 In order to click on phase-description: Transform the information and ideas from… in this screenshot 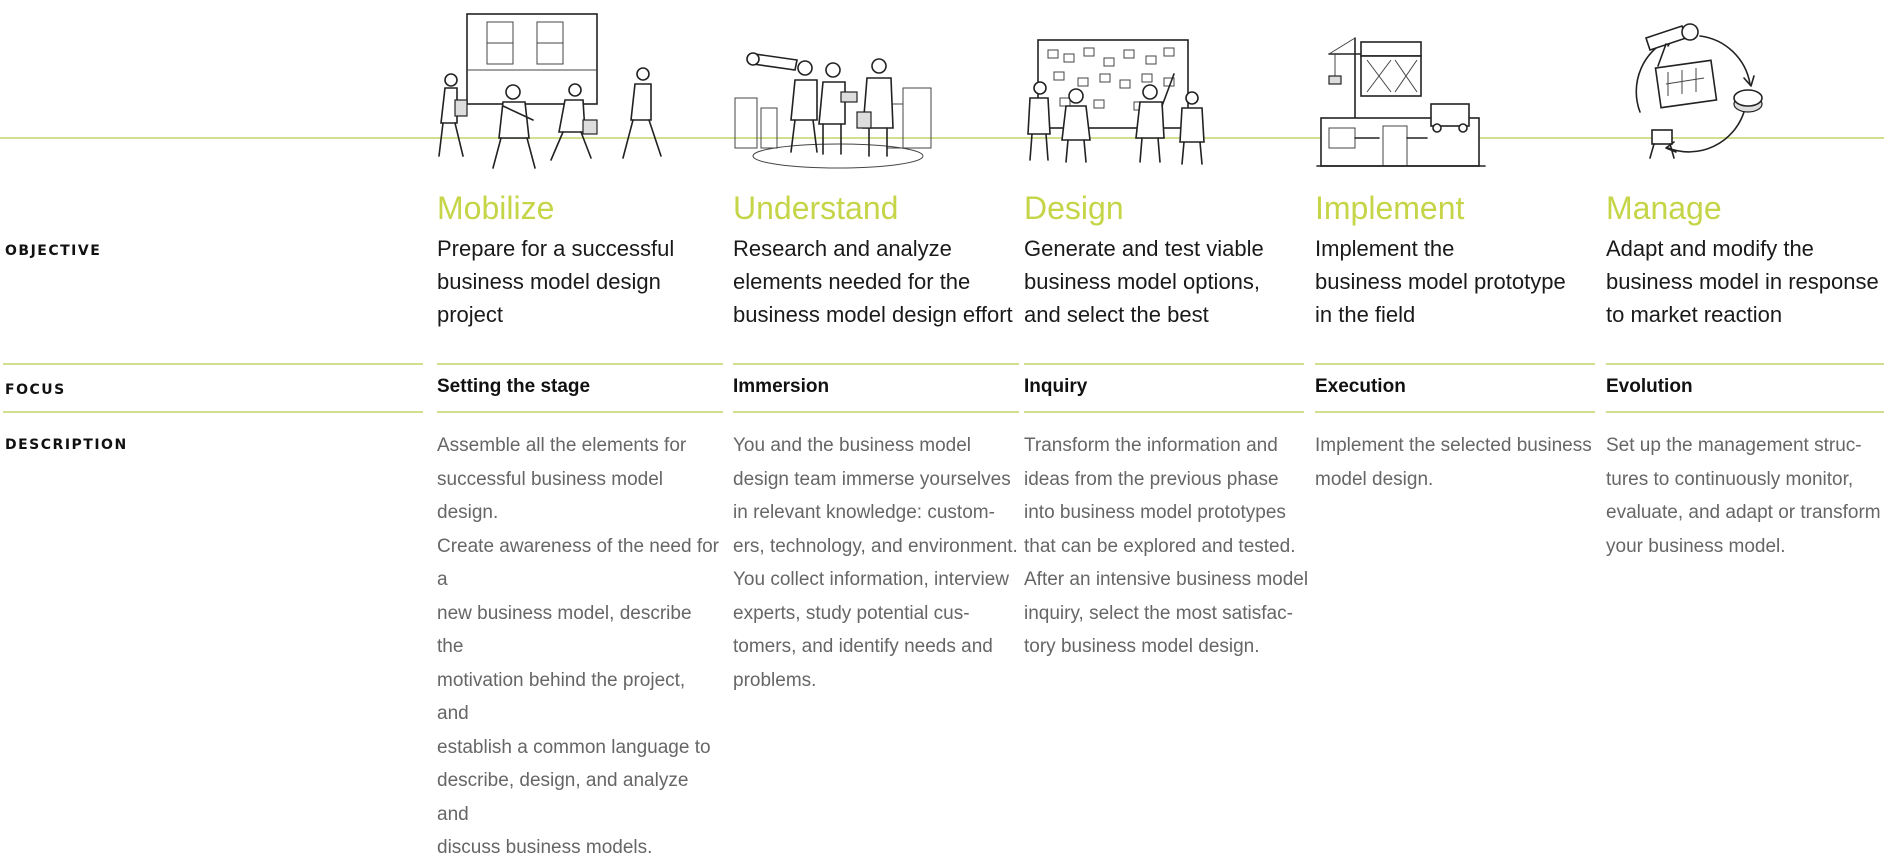, I will do `click(1166, 546)`.